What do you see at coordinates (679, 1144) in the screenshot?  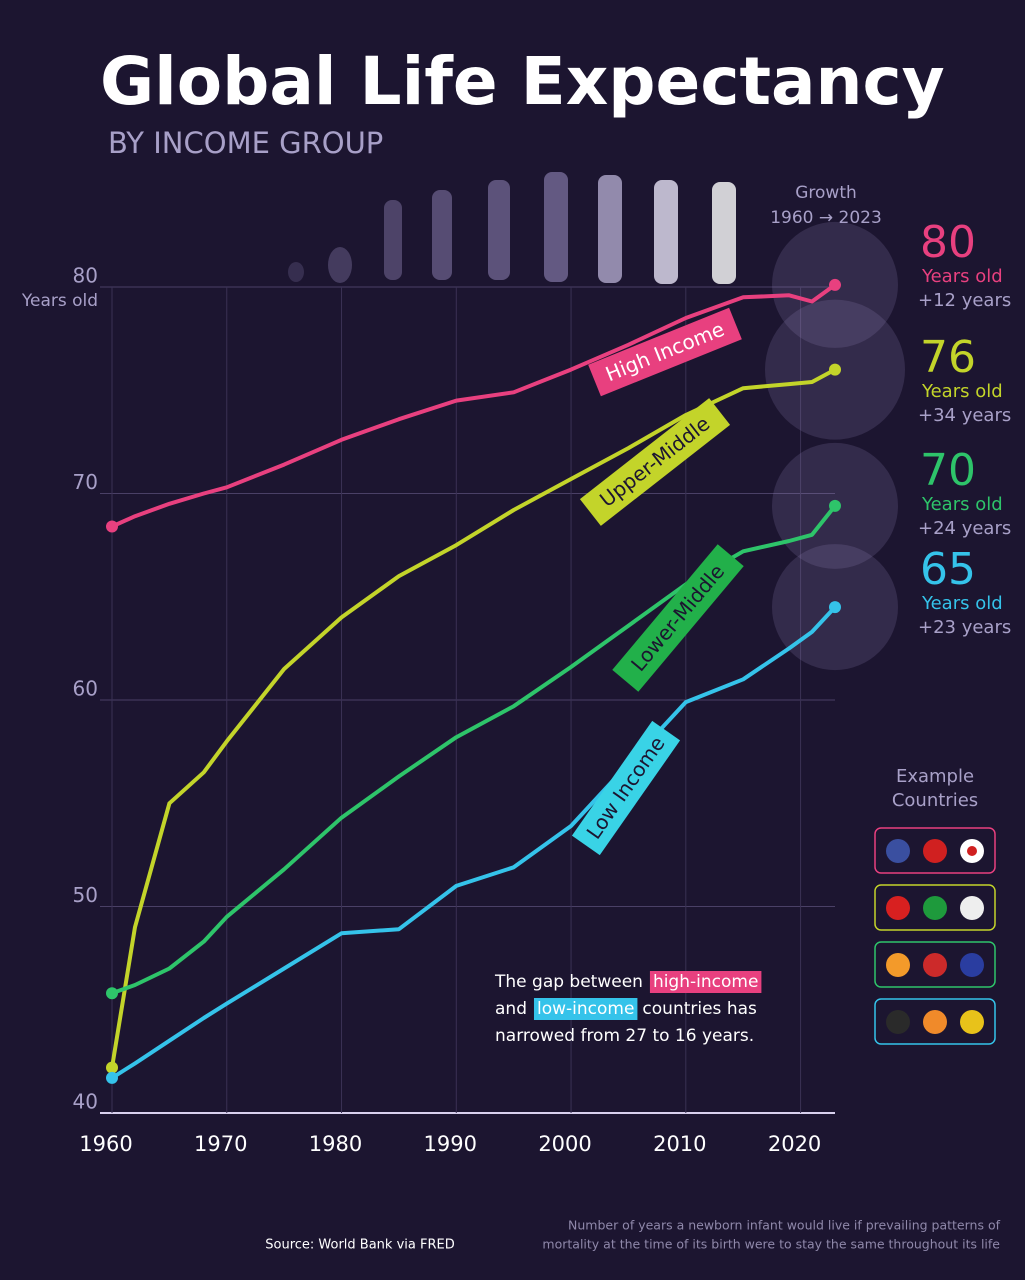 I see `x-tick-label: 2010` at bounding box center [679, 1144].